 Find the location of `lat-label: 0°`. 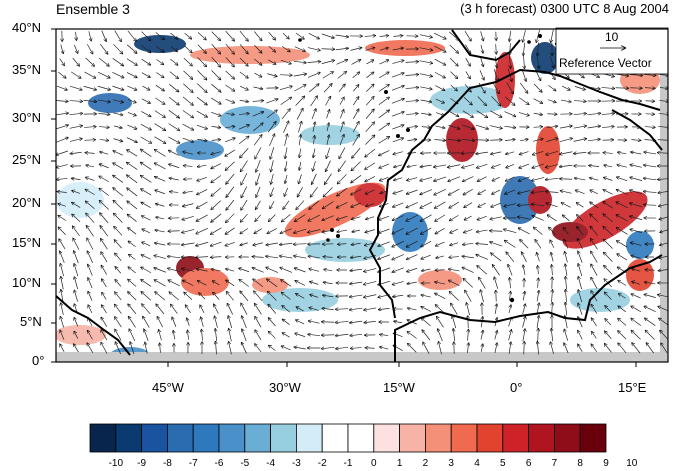

lat-label: 0° is located at coordinates (38, 360).